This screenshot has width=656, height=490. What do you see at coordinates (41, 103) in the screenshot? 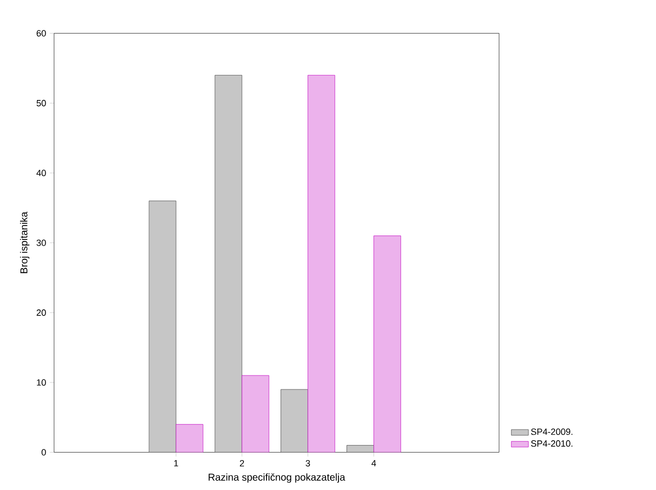
I see `y-tick-label: 50` at bounding box center [41, 103].